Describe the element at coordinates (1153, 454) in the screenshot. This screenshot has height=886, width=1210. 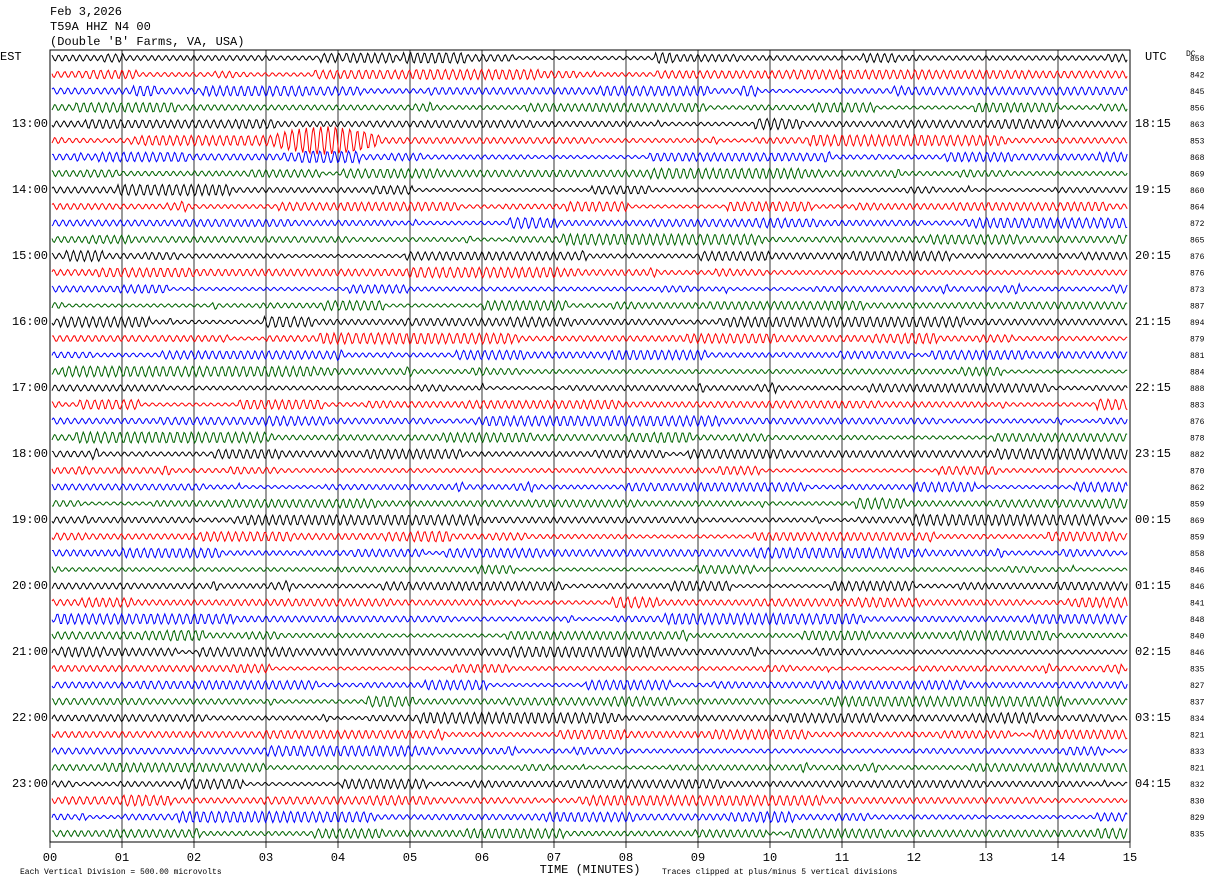
I see `utc-label: 23:15` at that location.